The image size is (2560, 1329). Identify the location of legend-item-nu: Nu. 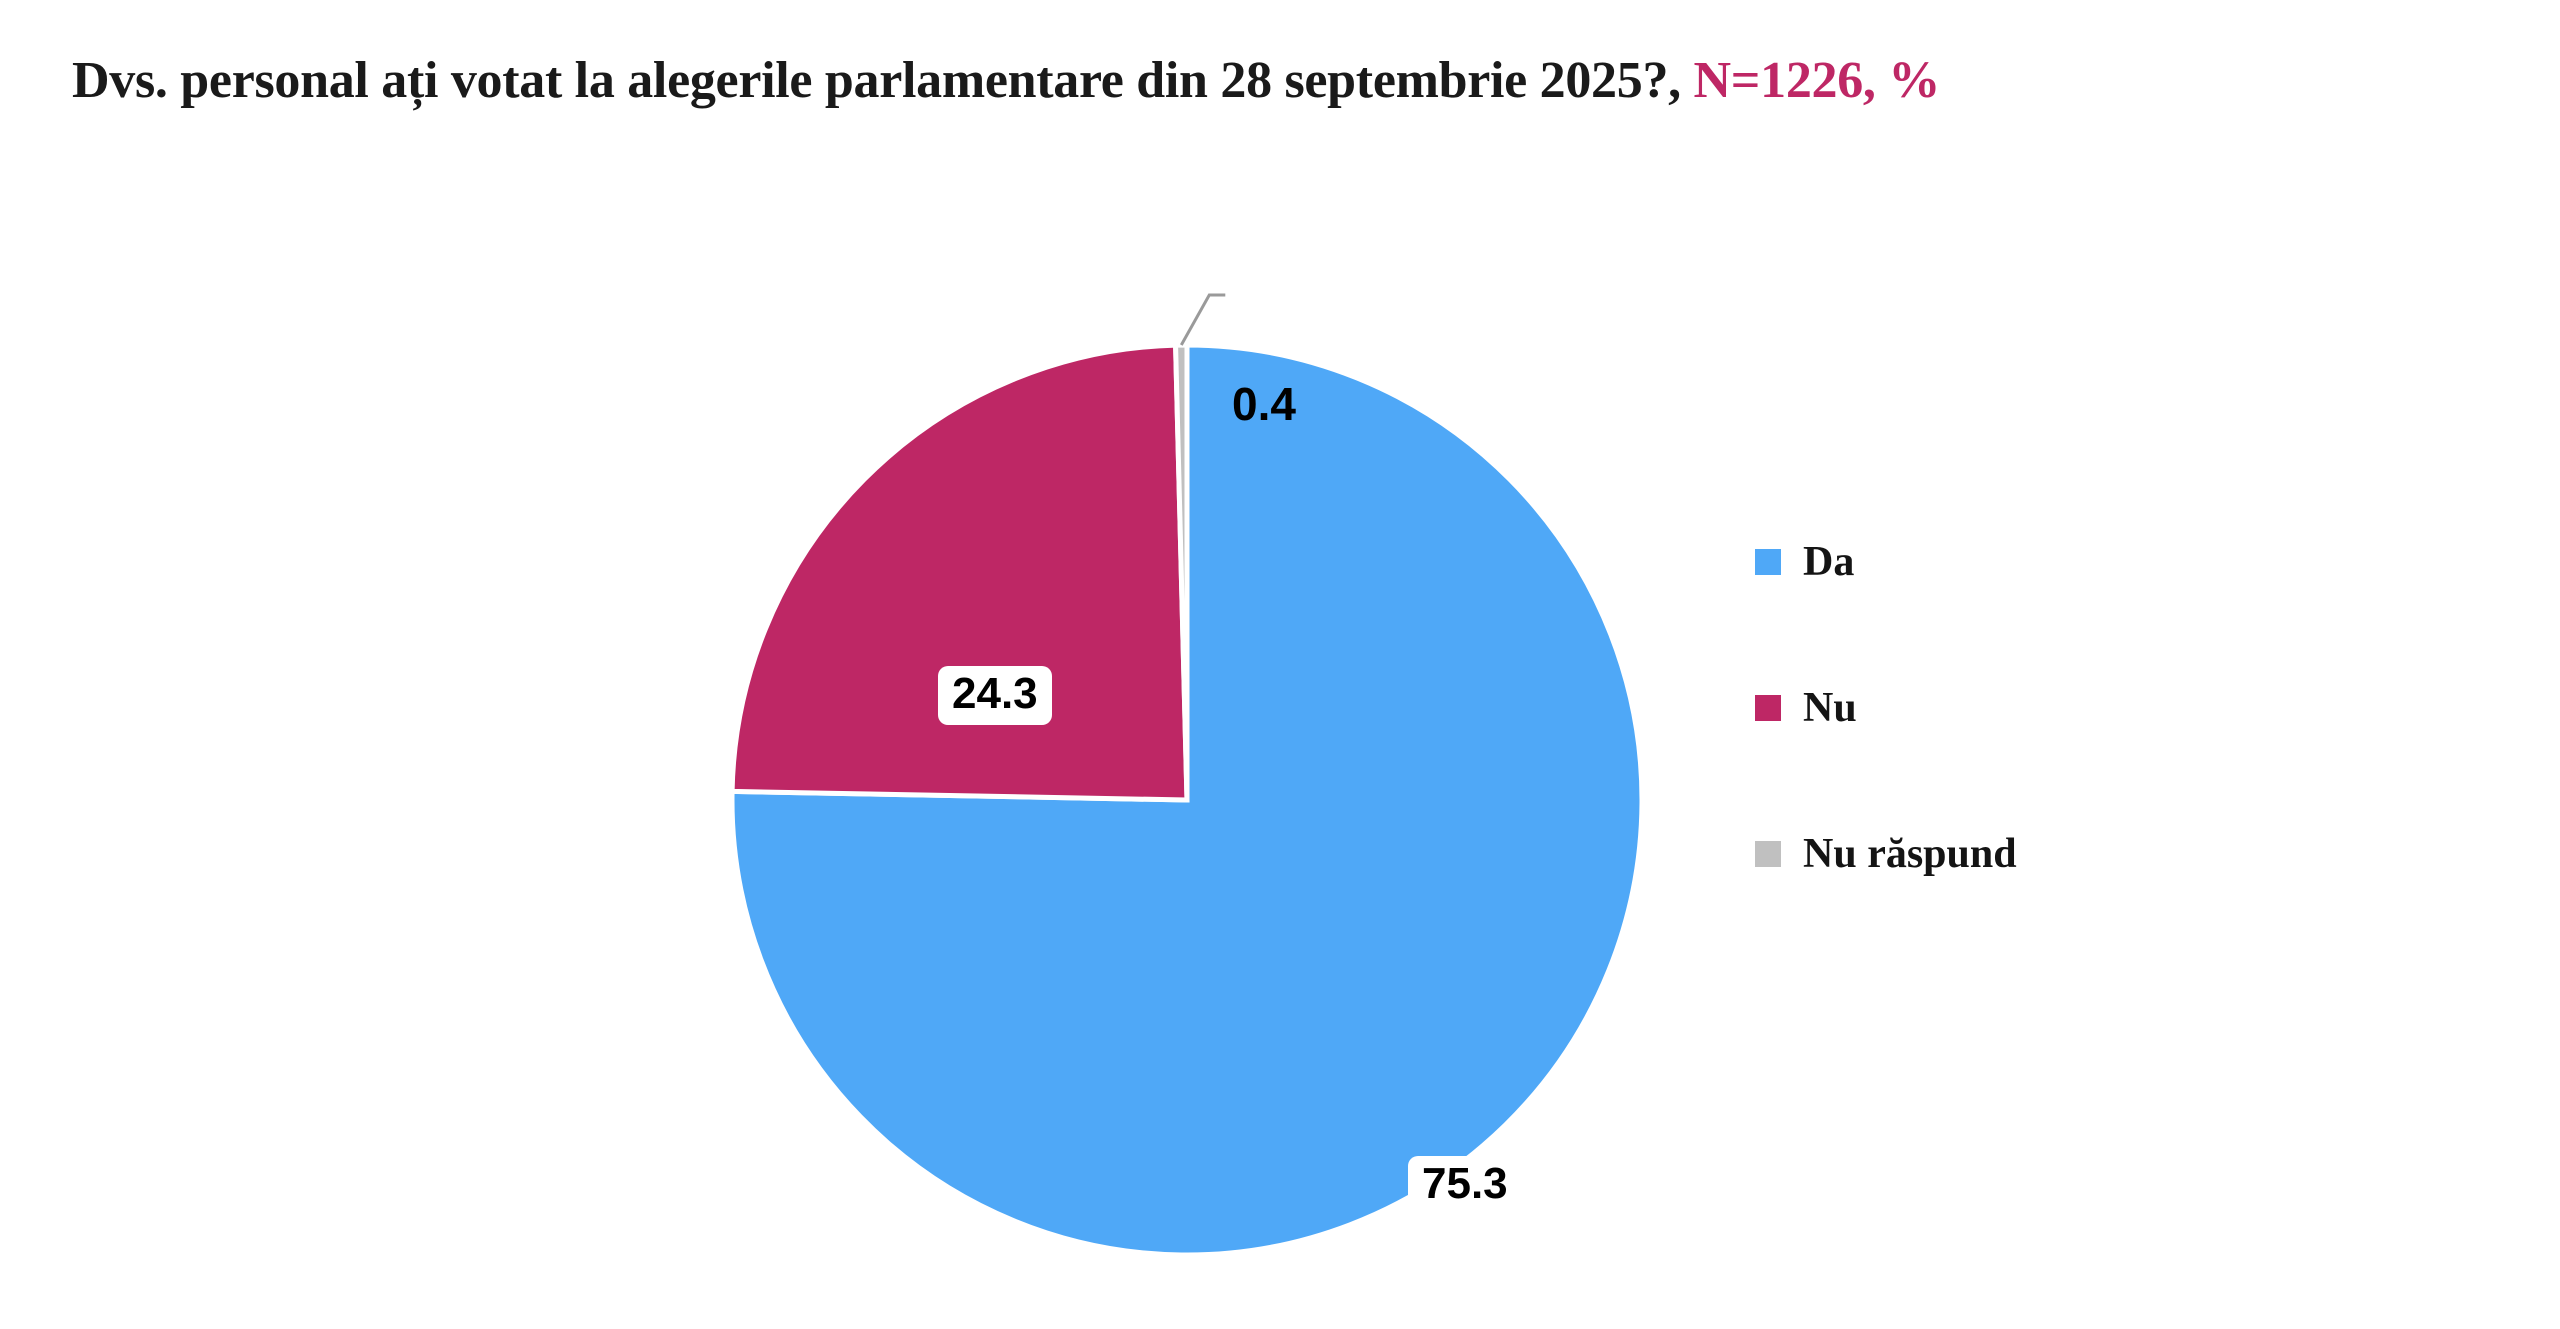
(2105, 708).